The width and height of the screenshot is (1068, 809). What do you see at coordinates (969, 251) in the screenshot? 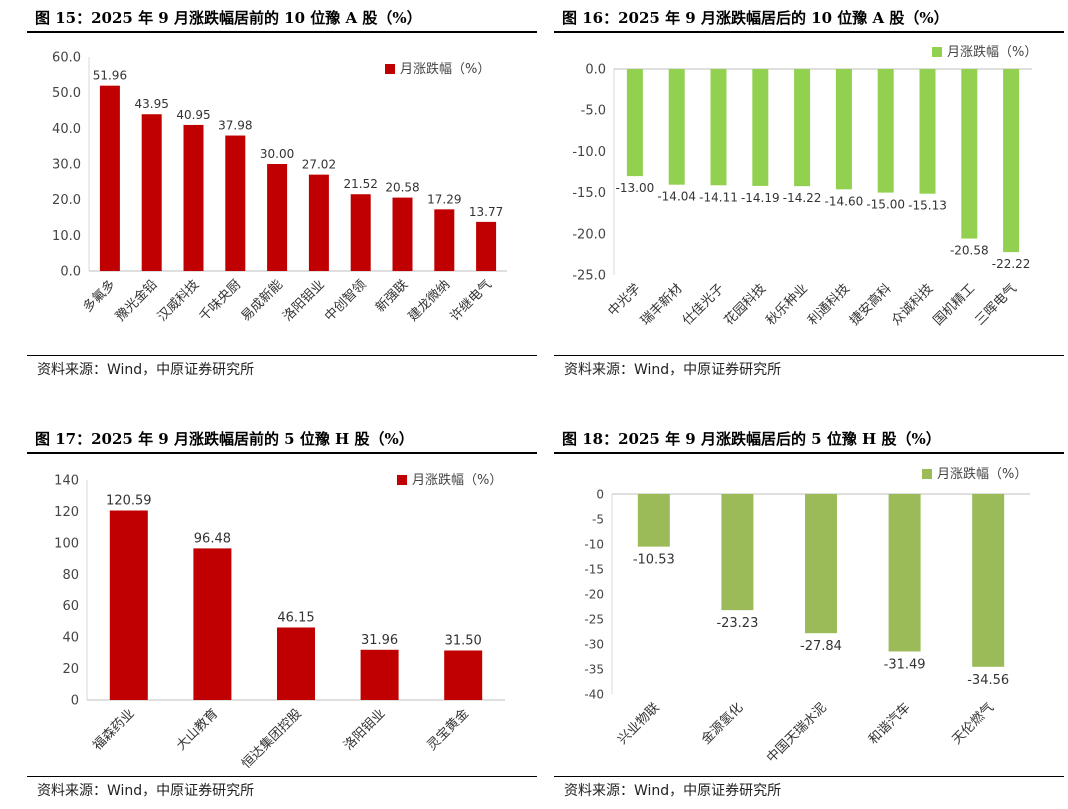
I see `data-label: -20.58` at bounding box center [969, 251].